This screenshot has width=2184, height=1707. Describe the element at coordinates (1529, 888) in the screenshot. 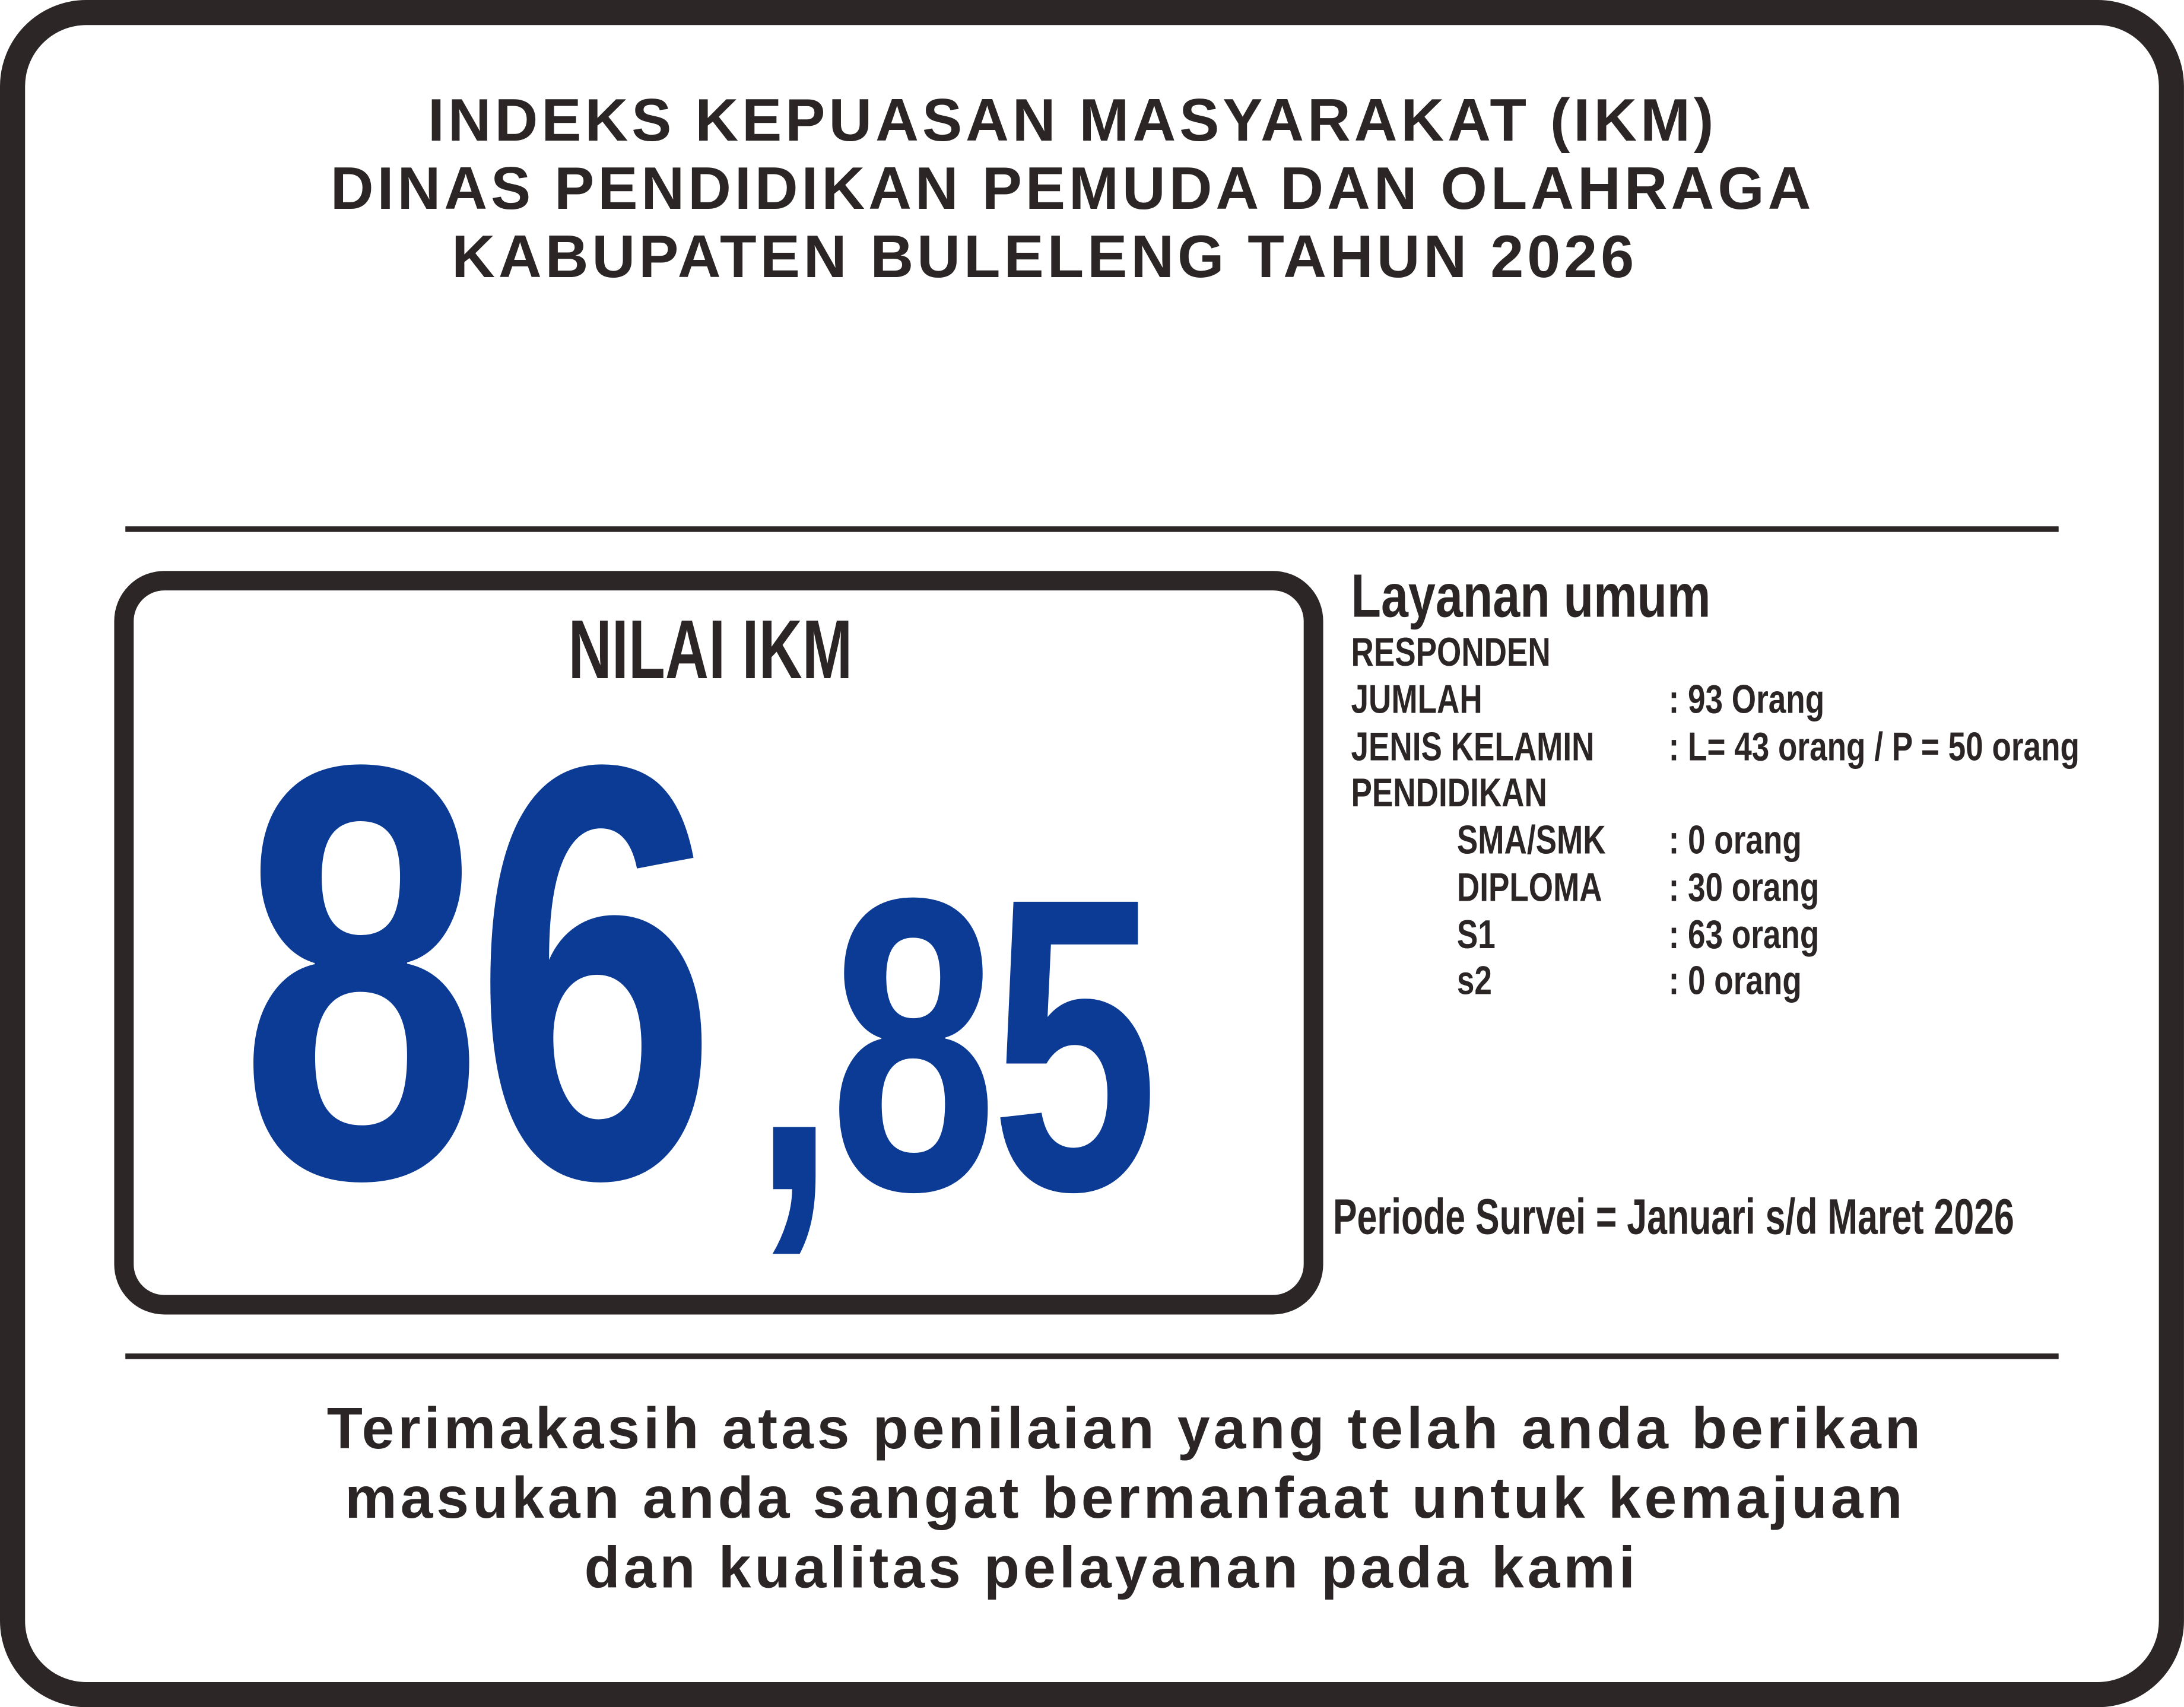

I see `edu-label: DIPLOMA` at that location.